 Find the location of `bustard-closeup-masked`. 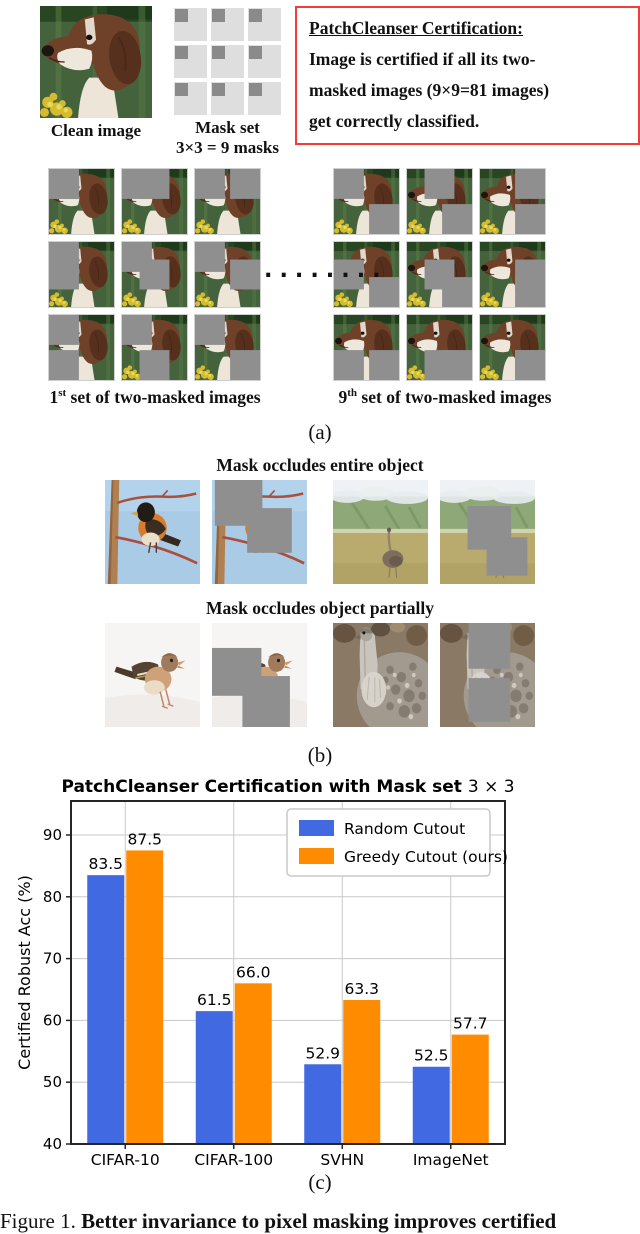

bustard-closeup-masked is located at coordinates (487, 675).